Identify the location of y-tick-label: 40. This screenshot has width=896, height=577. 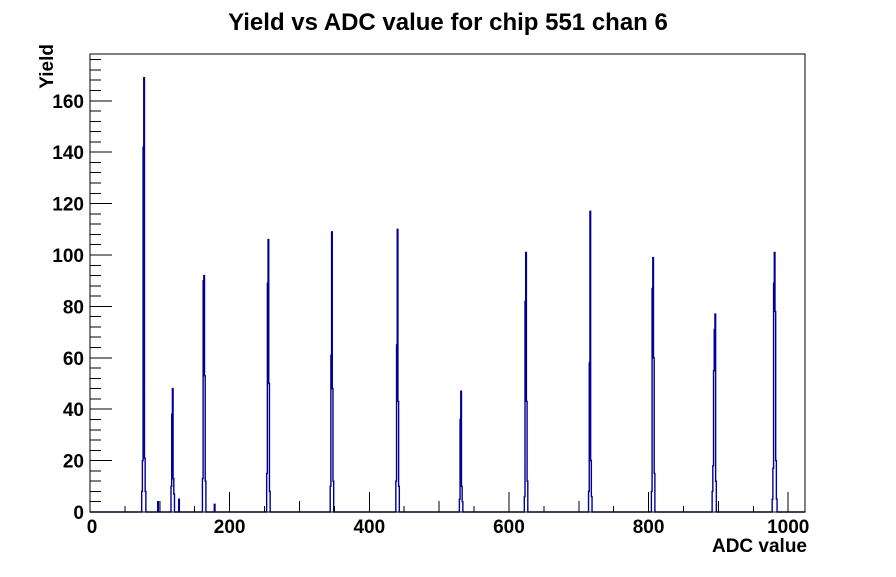
(73, 410).